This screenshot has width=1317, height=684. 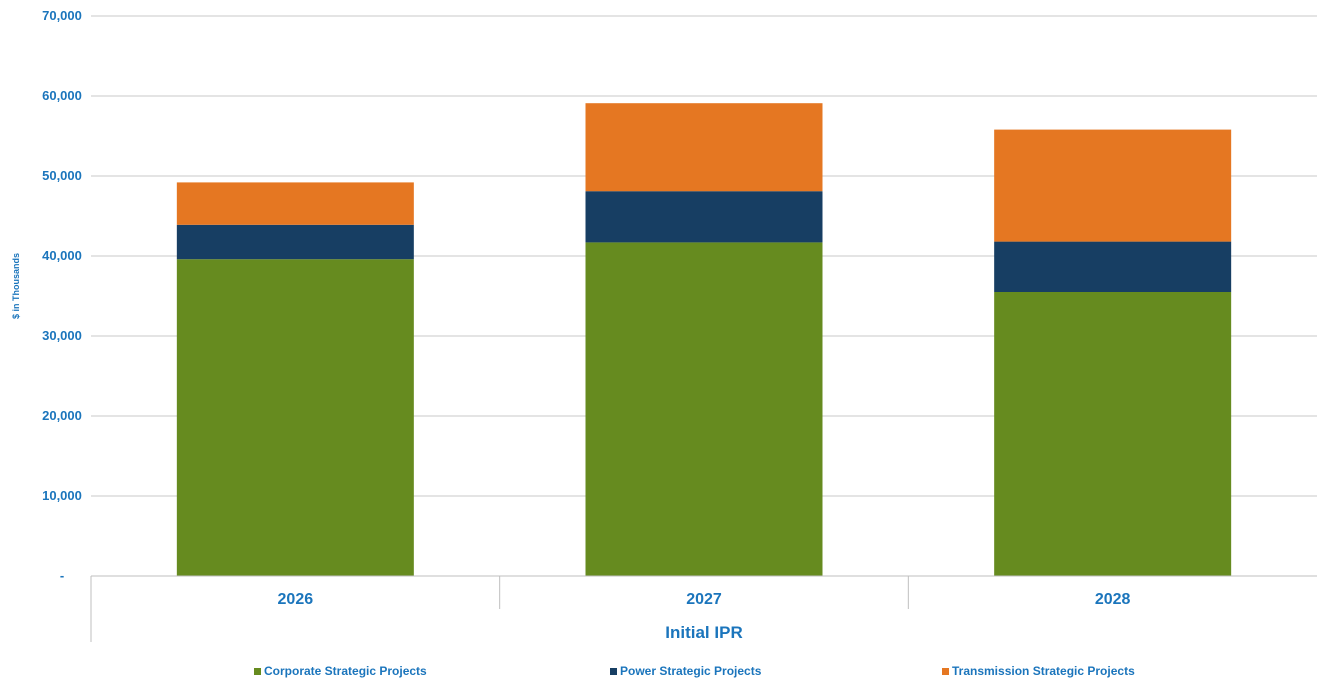 What do you see at coordinates (295, 203) in the screenshot?
I see `bar-transmission-strategic-projects-2026` at bounding box center [295, 203].